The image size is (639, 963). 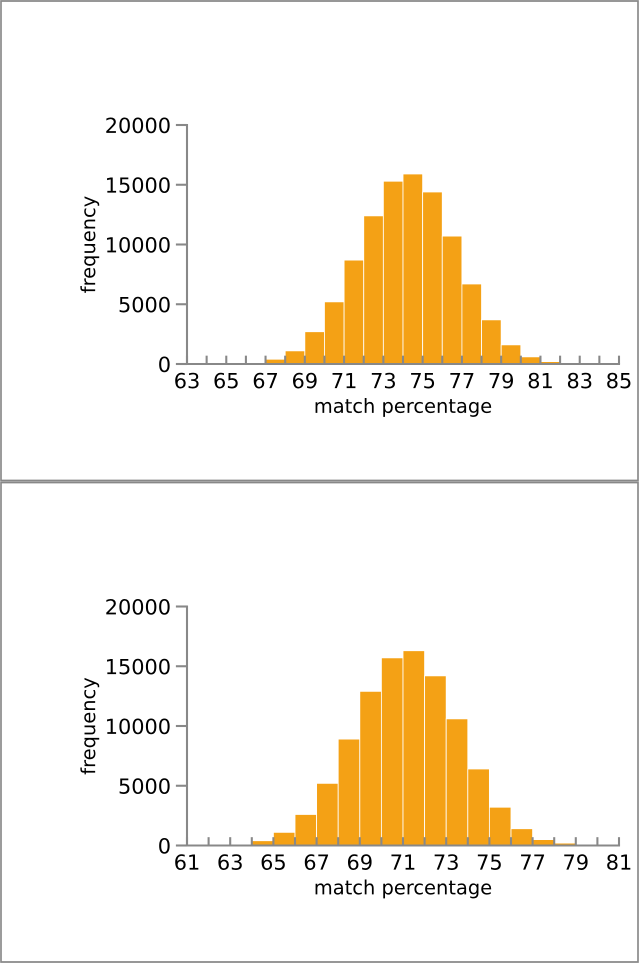 I want to click on x-tick-label: 85, so click(x=618, y=380).